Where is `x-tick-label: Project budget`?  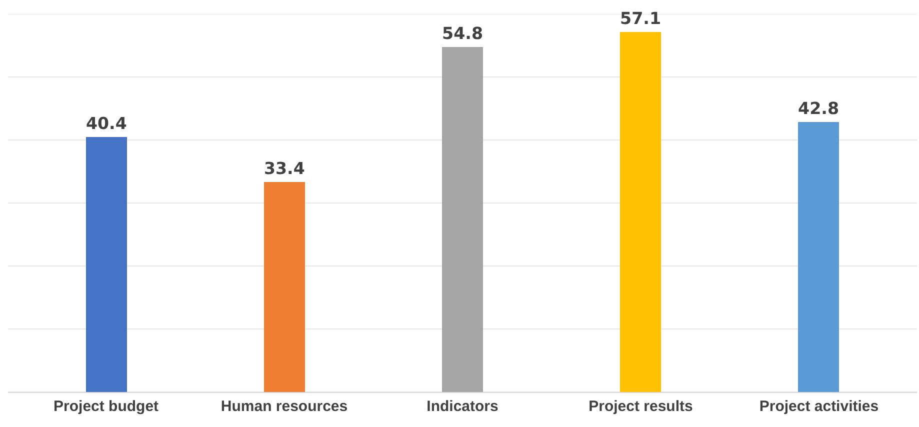 x-tick-label: Project budget is located at coordinates (106, 406).